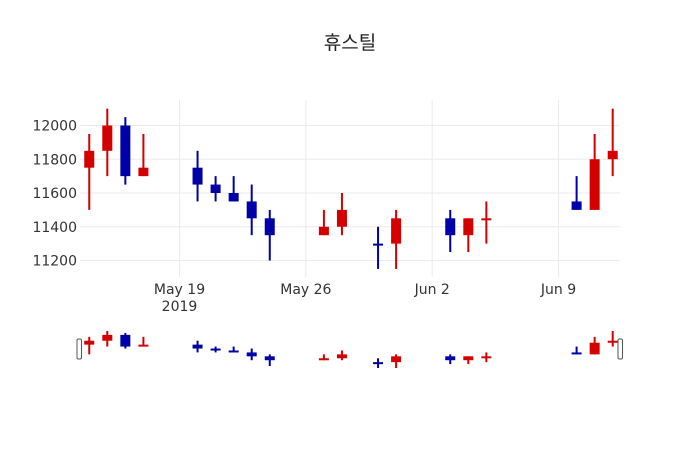 The height and width of the screenshot is (454, 700). Describe the element at coordinates (179, 290) in the screenshot. I see `x-tick-label: May 19` at that location.